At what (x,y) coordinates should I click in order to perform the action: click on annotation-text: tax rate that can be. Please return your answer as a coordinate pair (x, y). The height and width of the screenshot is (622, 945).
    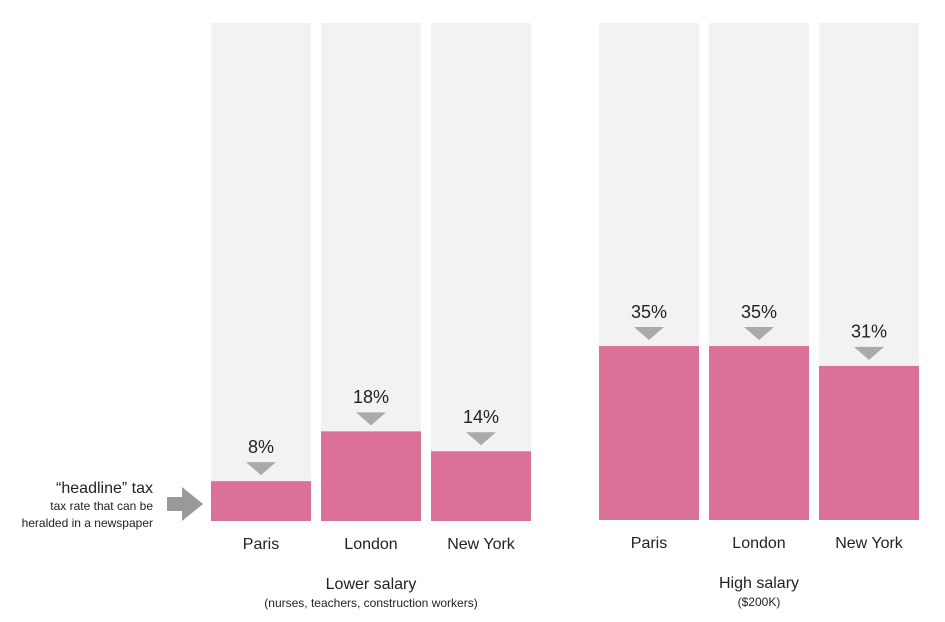
    Looking at the image, I should click on (101, 506).